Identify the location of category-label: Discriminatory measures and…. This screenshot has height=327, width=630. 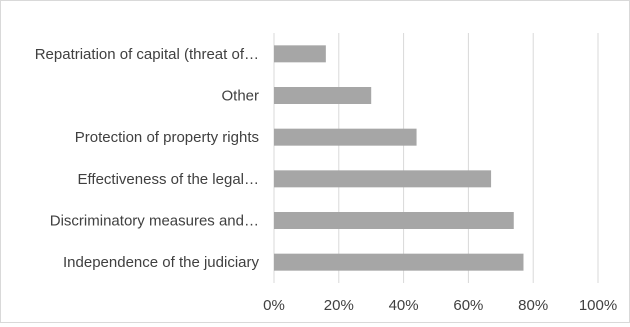
(154, 221).